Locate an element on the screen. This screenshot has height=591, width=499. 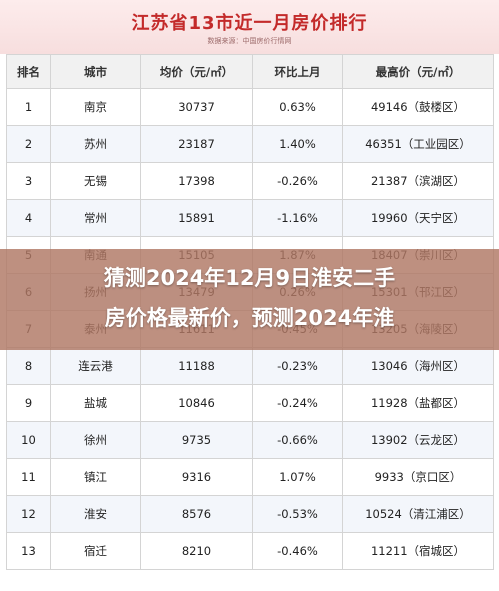
average-price-cell: 9316 is located at coordinates (196, 477).